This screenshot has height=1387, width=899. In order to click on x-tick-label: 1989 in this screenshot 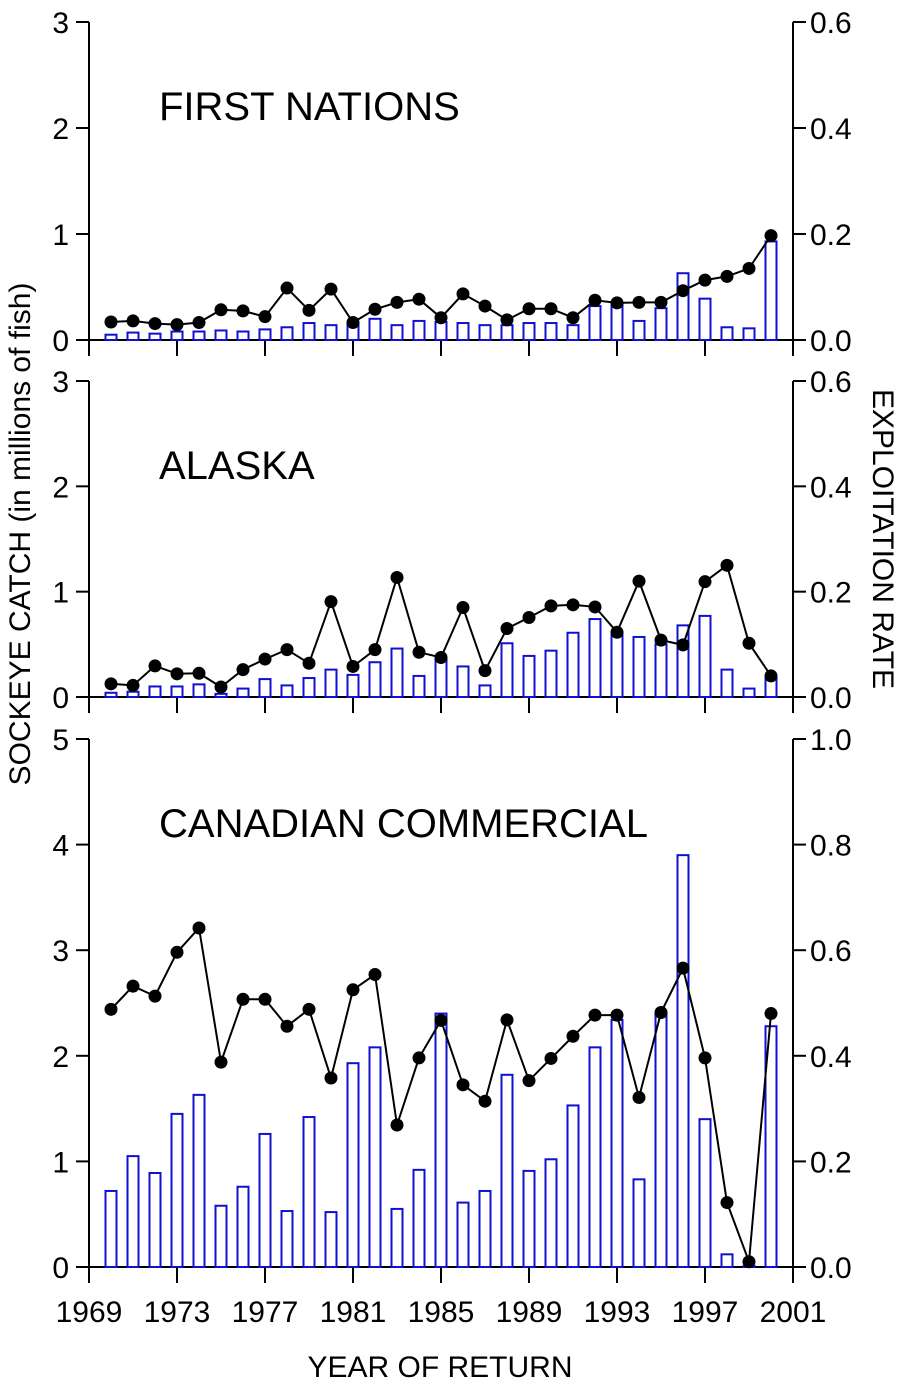, I will do `click(529, 1312)`.